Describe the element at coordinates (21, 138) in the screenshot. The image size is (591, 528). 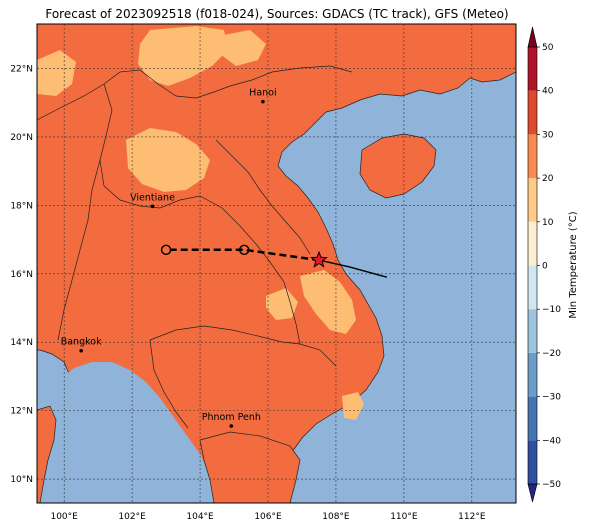
I see `lat-tick-label: 20°N` at that location.